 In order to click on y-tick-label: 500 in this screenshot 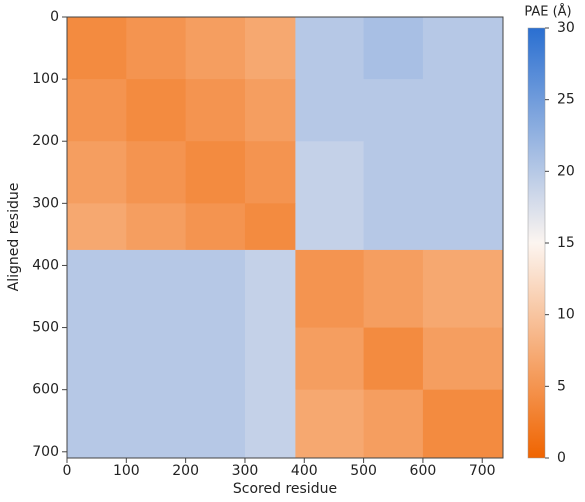, I will do `click(45, 328)`.